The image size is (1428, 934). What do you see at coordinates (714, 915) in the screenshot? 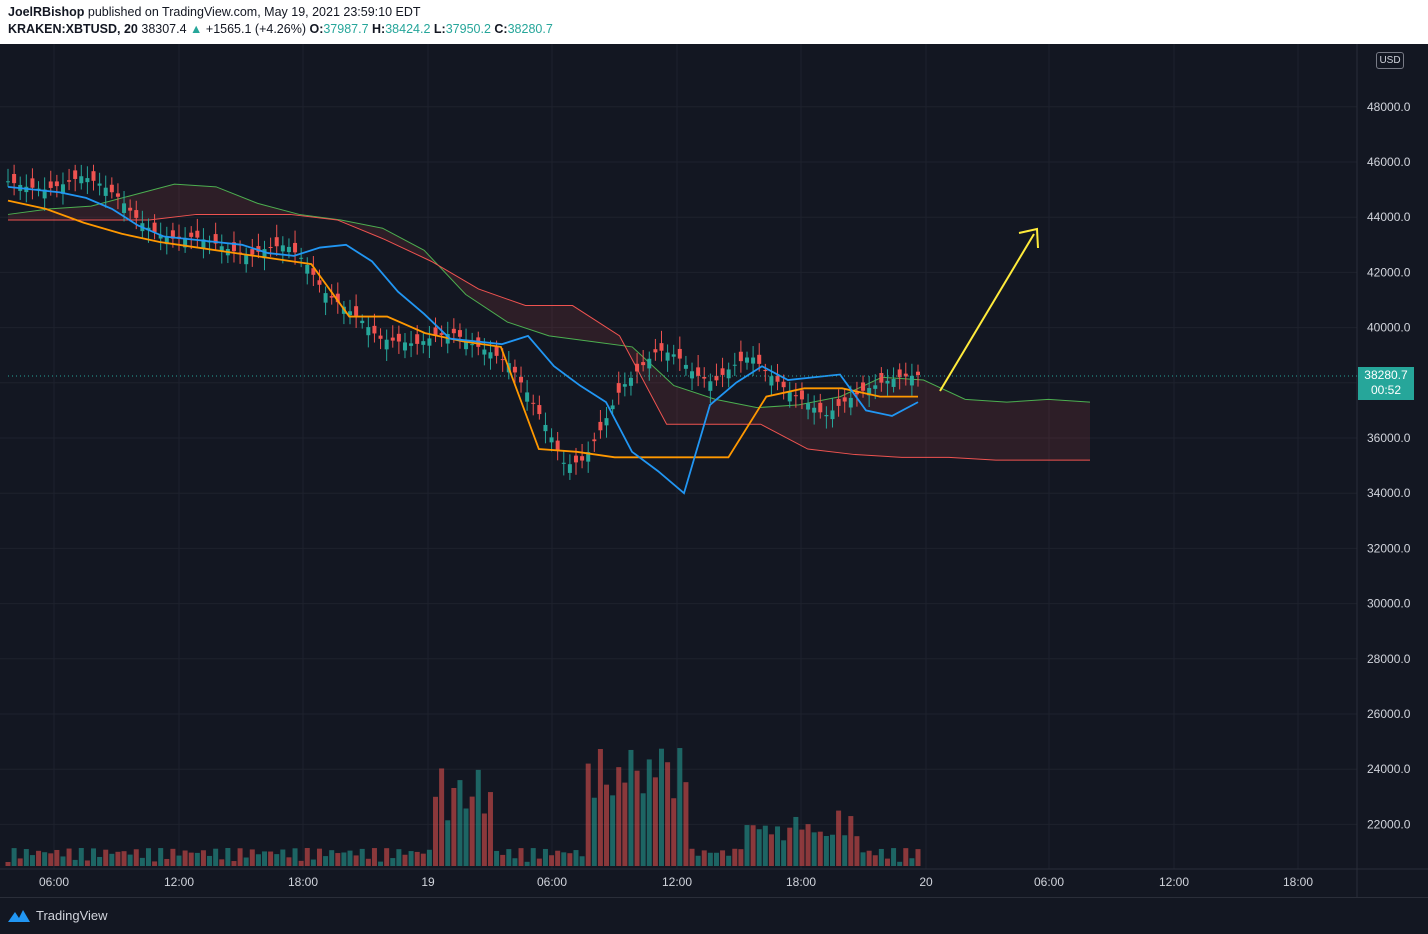
I see `footer: TradingView` at bounding box center [714, 915].